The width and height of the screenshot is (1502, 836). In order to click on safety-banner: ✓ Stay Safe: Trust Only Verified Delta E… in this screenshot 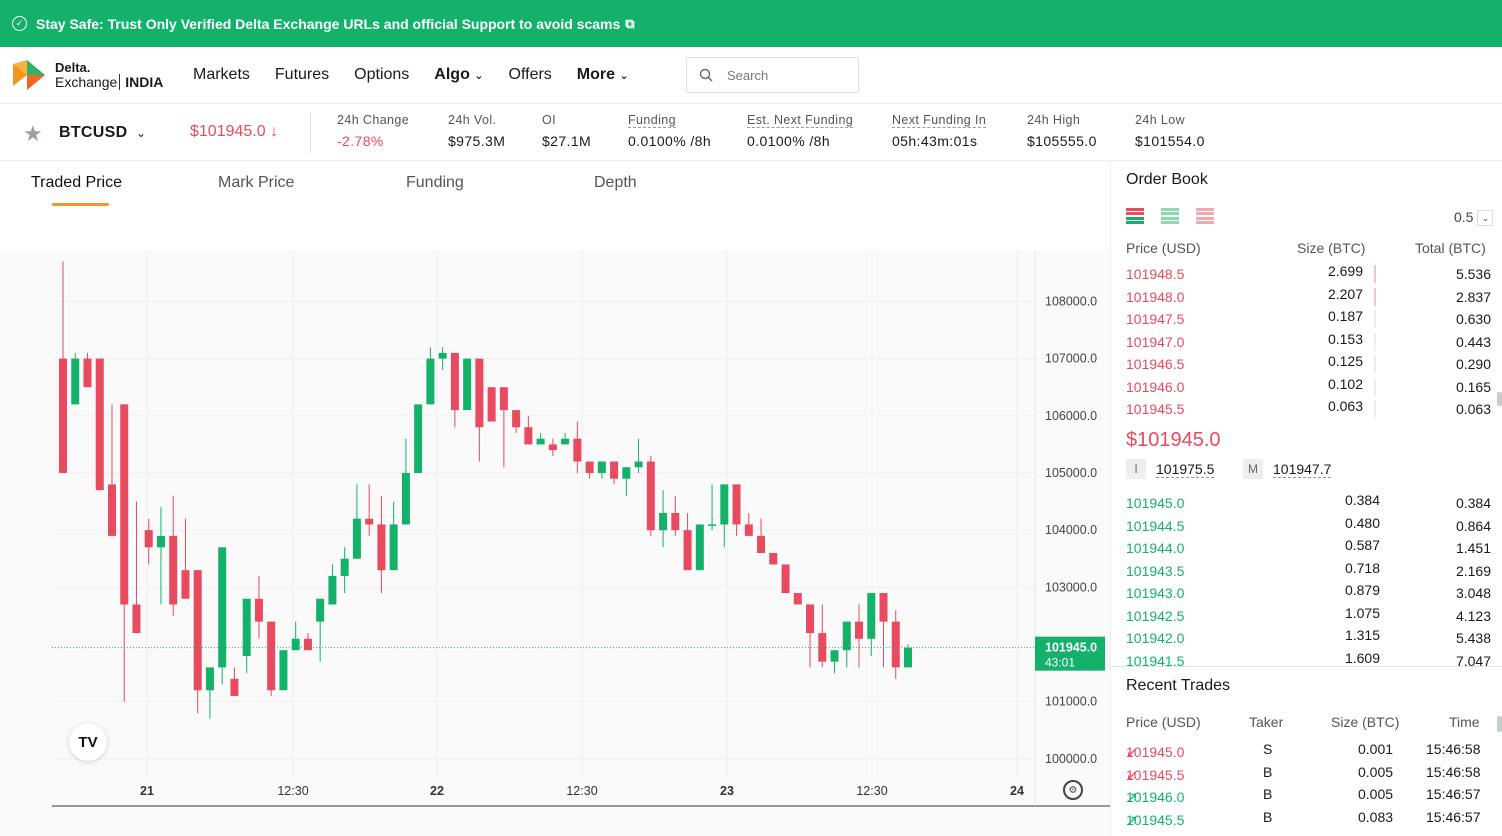, I will do `click(751, 23)`.